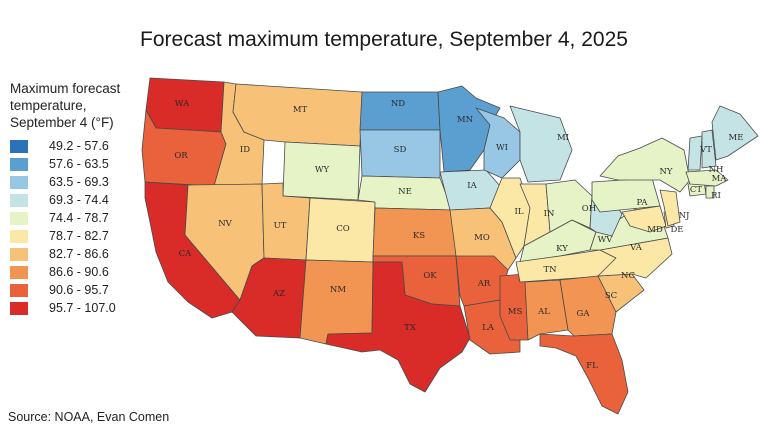  Describe the element at coordinates (515, 312) in the screenshot. I see `state-label-ms: MS` at that location.